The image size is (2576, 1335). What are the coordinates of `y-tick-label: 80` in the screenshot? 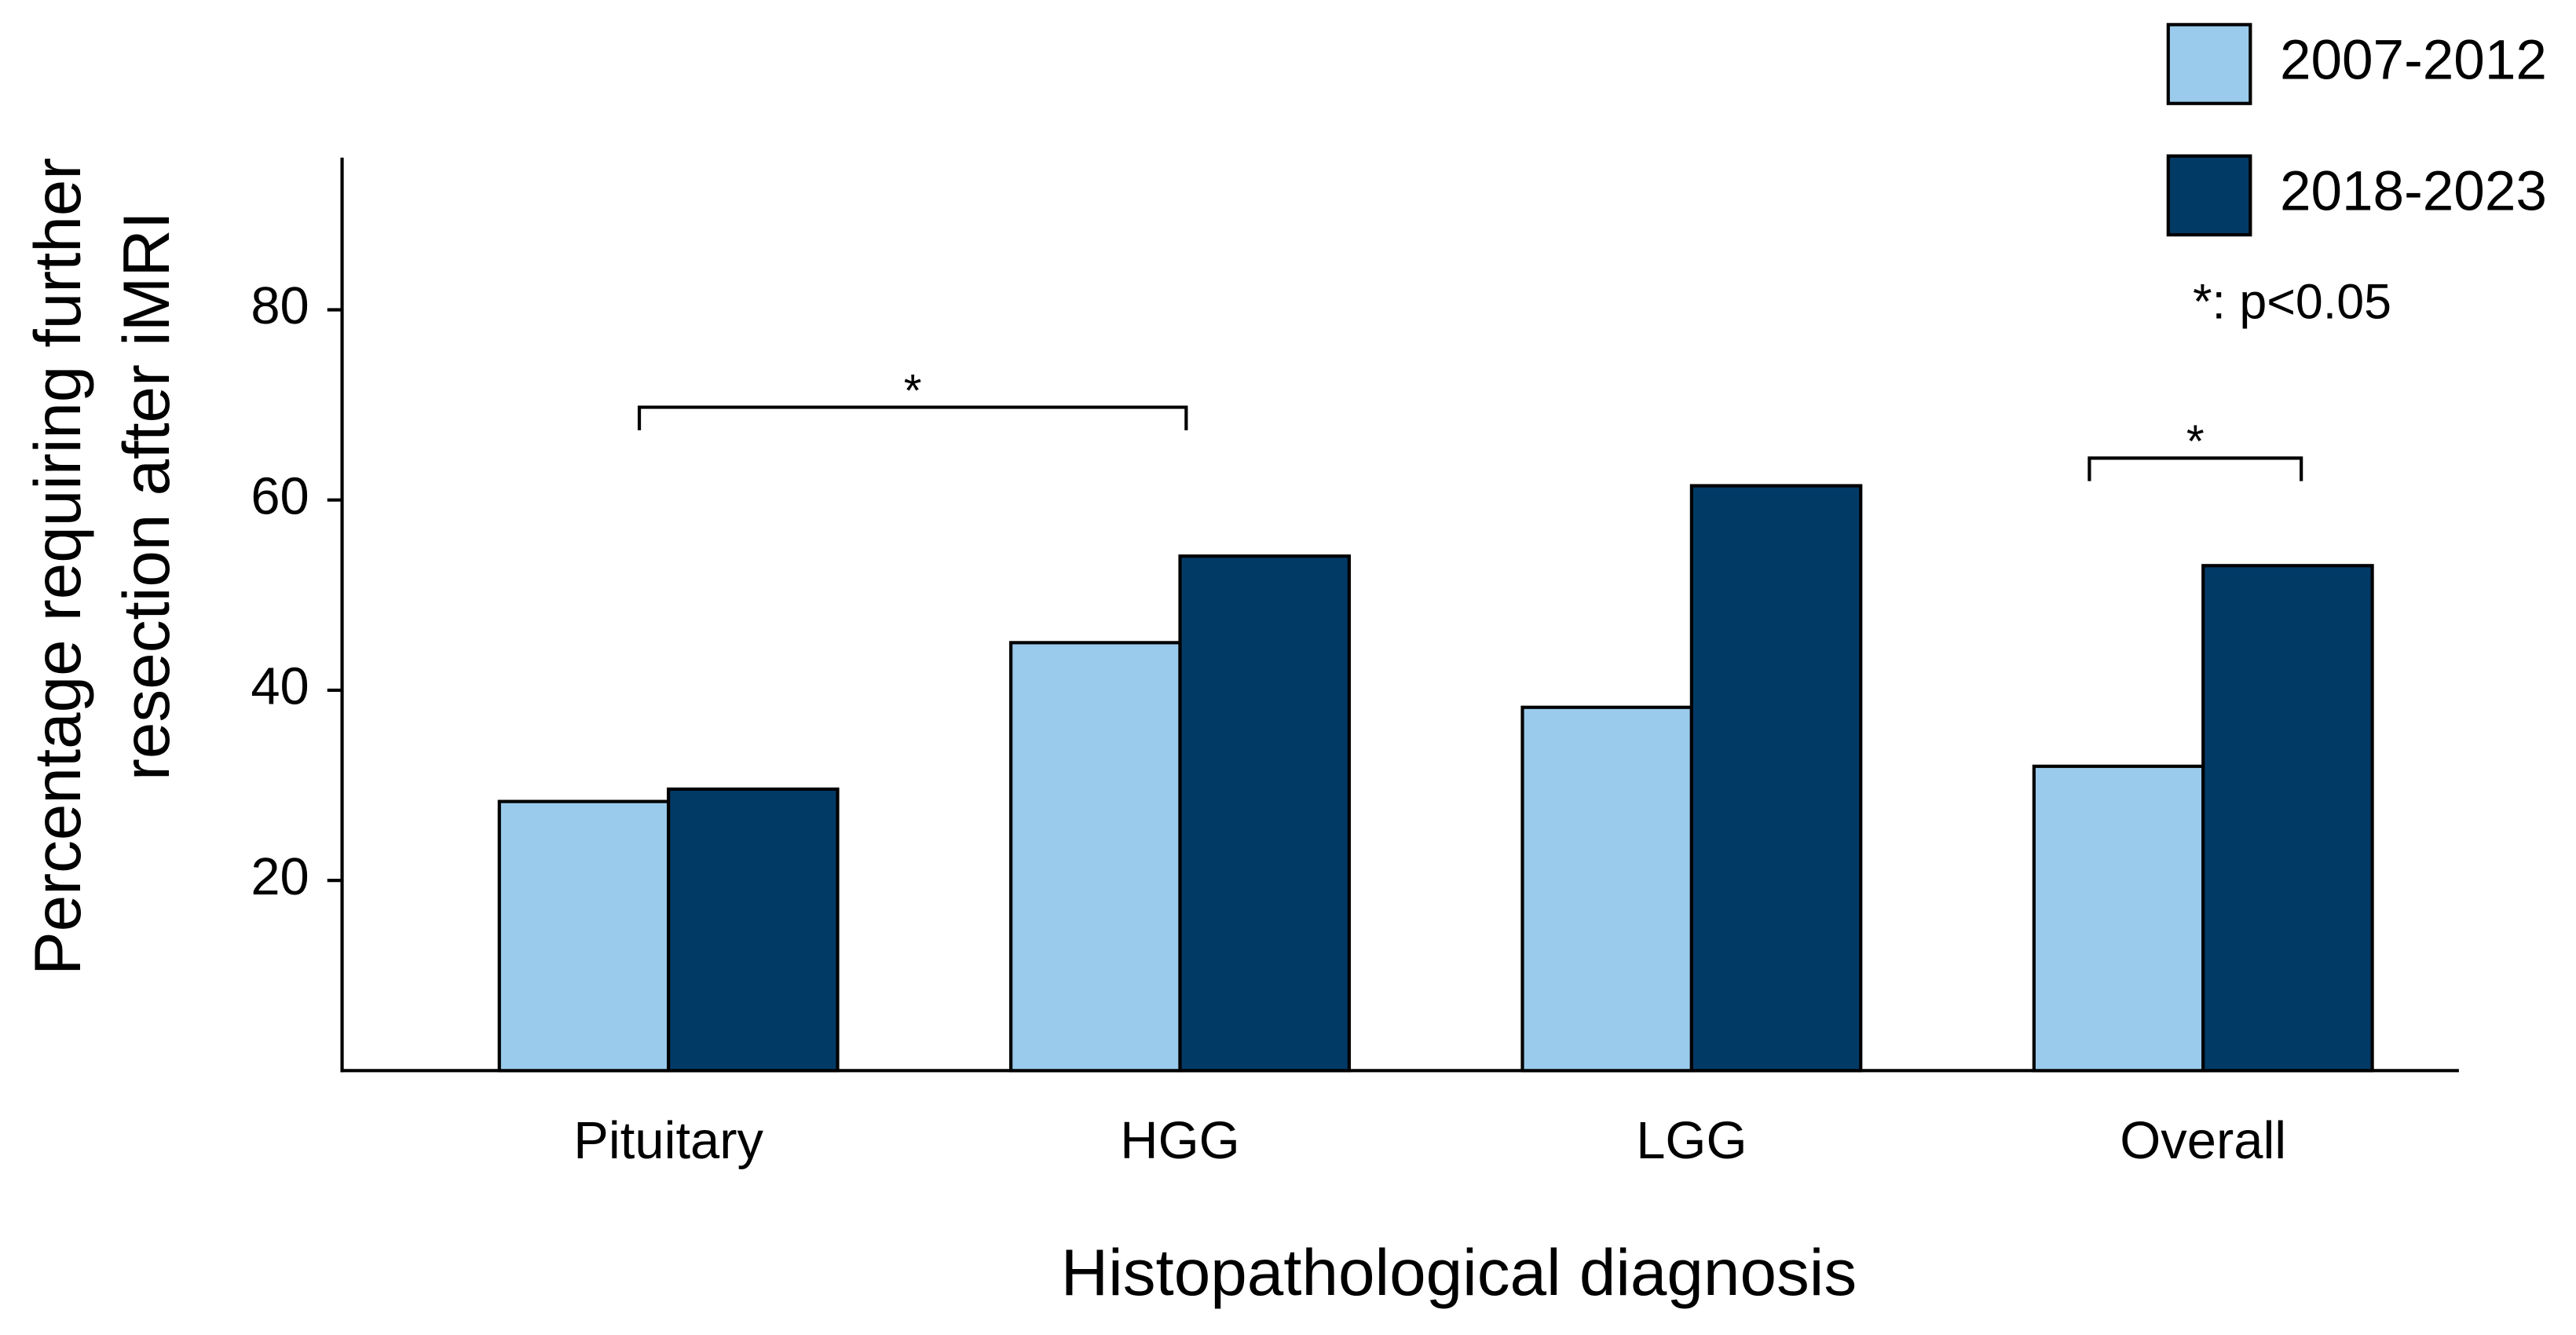 It's located at (280, 305).